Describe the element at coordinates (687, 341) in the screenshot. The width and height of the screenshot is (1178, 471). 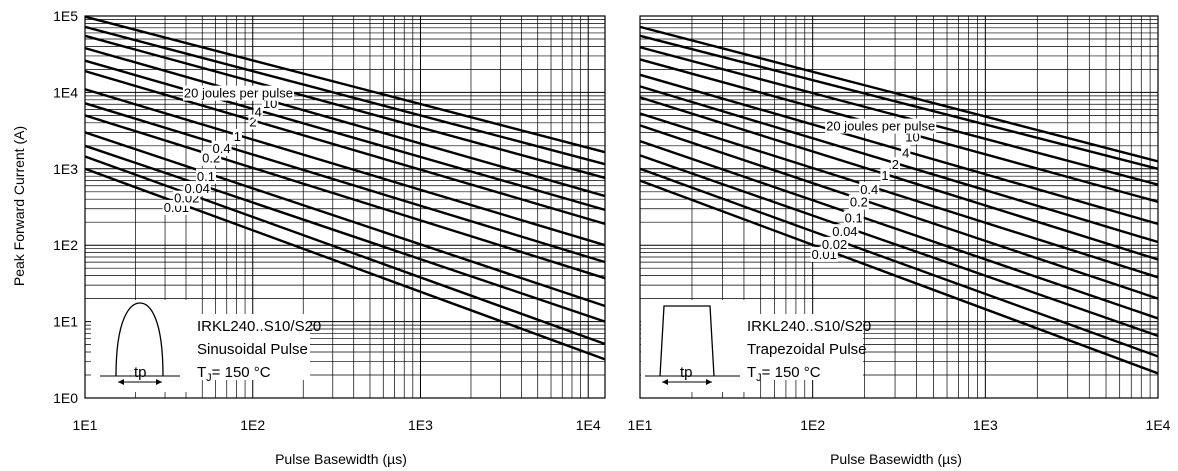
I see `trapezoidal-pulse-icon` at that location.